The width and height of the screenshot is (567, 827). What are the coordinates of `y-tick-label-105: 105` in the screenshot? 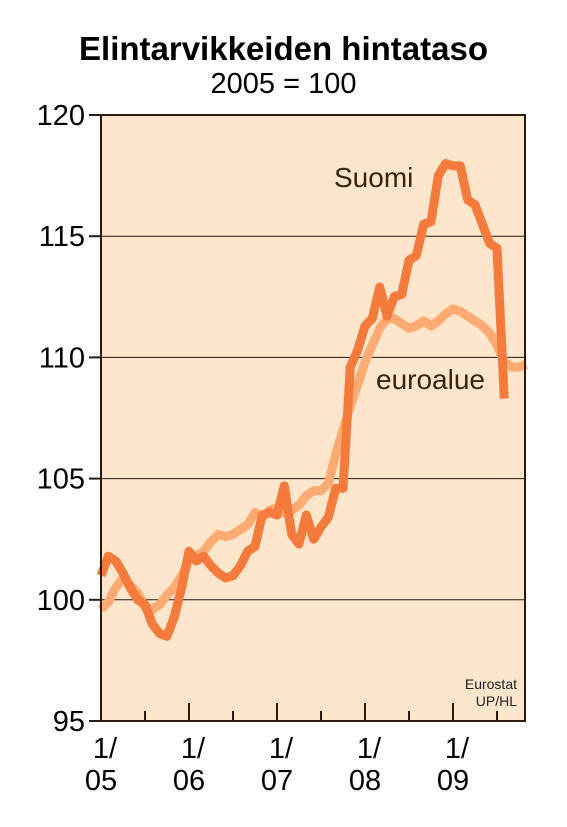 It's located at (61, 480).